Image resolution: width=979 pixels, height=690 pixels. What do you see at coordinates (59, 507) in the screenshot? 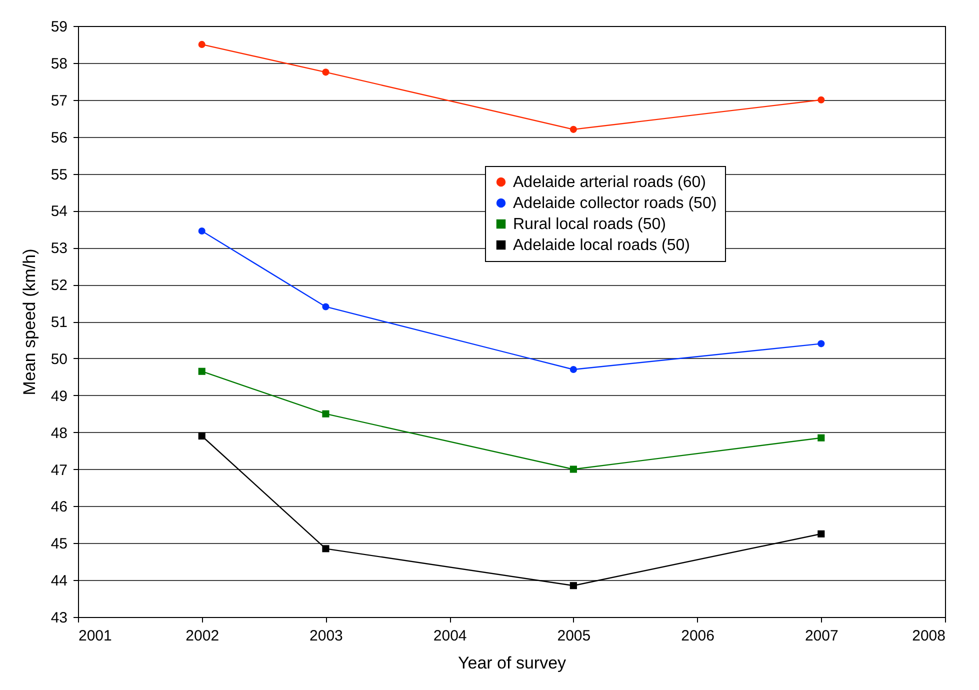
I see `y-tick-label: 46` at bounding box center [59, 507].